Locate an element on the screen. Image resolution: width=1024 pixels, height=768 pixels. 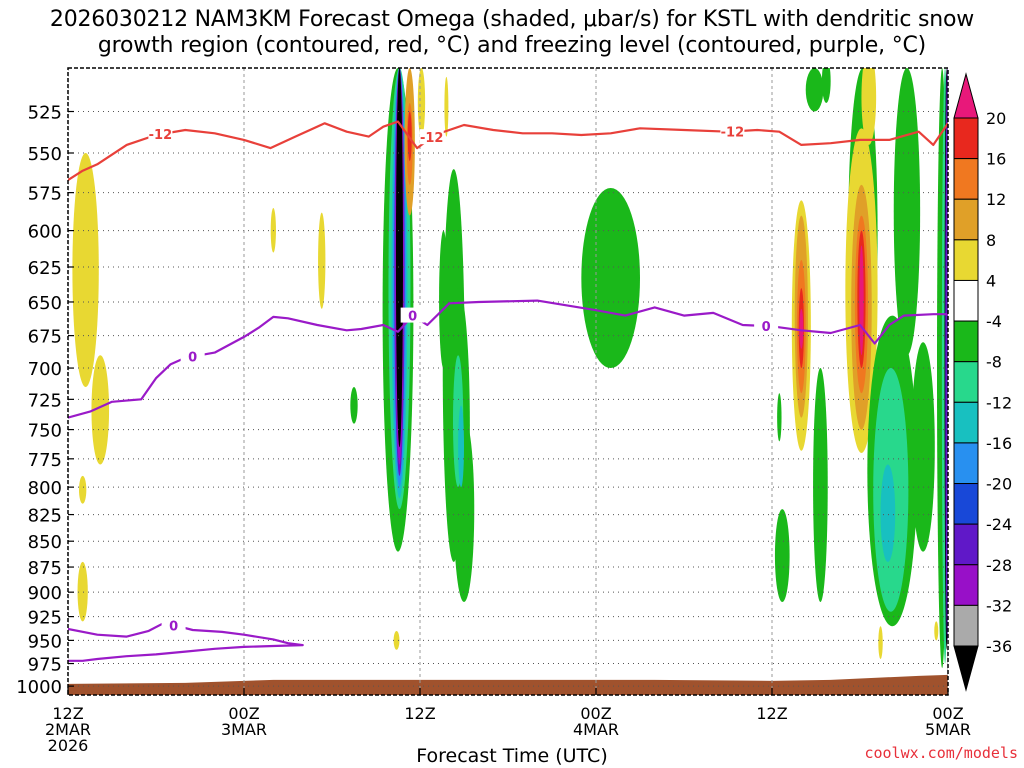
y-tick-label: 850 is located at coordinates (45, 542).